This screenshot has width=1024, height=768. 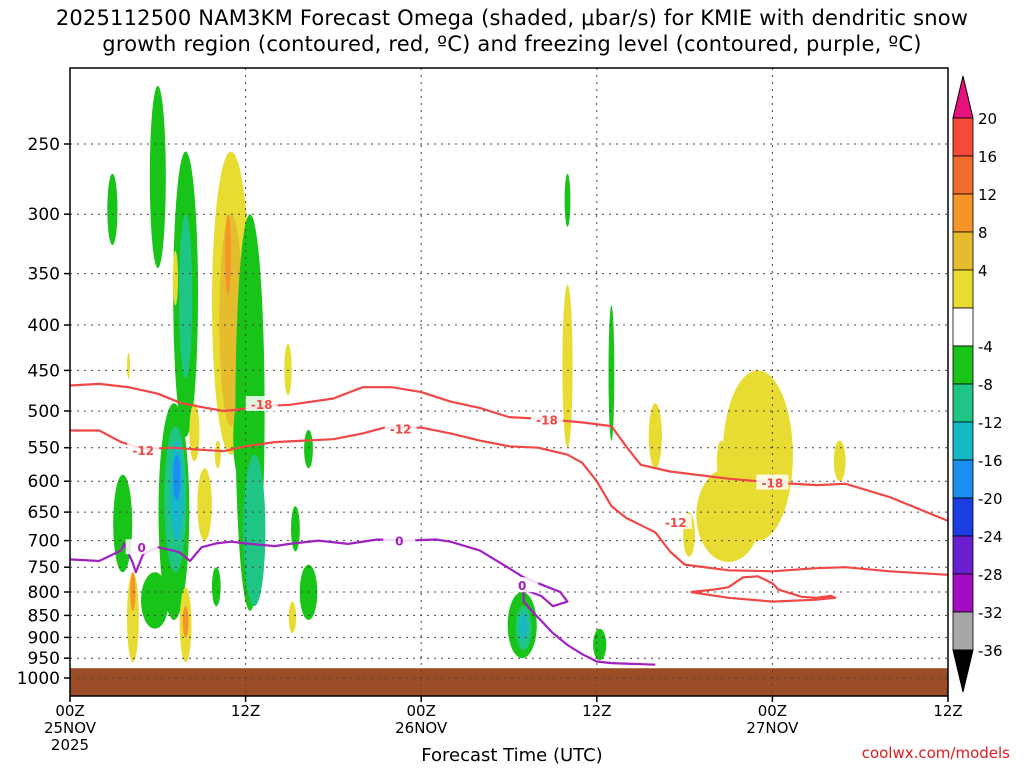 I want to click on y-tick-label: 250, so click(x=44, y=145).